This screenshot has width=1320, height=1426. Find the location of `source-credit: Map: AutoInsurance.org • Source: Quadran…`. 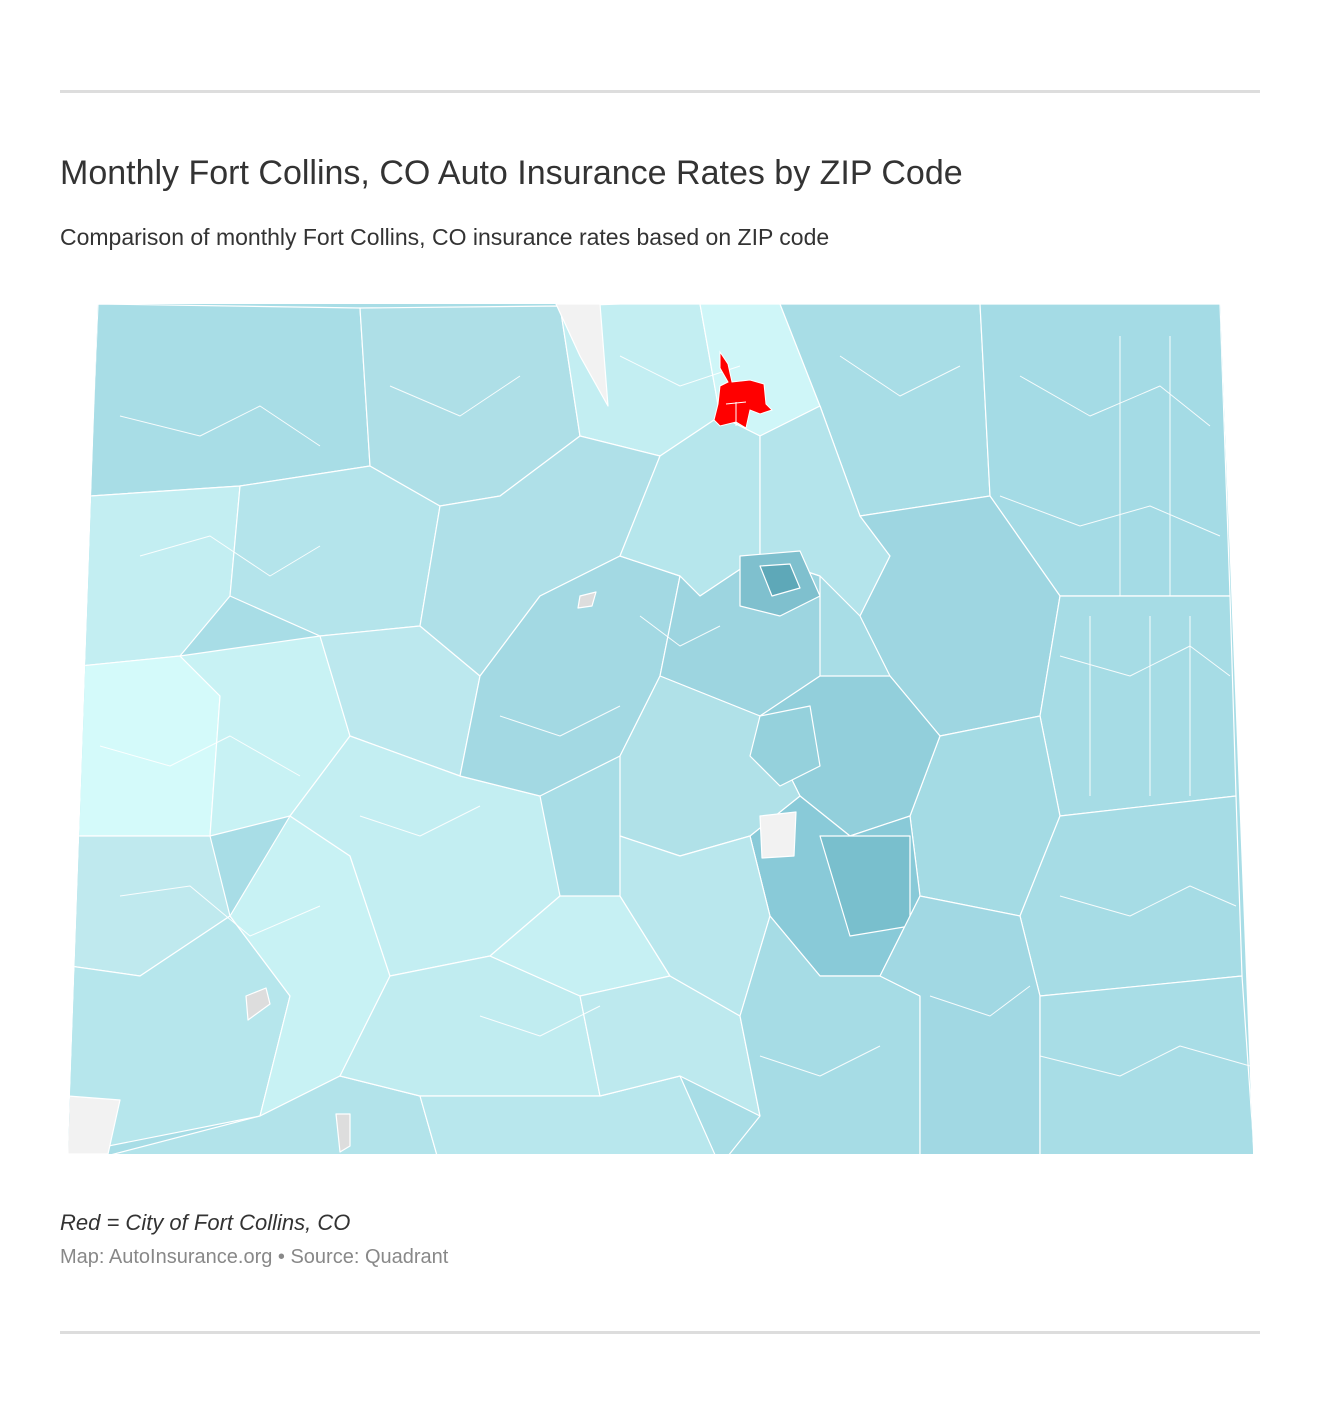

source-credit: Map: AutoInsurance.org • Source: Quadran… is located at coordinates (254, 1257).